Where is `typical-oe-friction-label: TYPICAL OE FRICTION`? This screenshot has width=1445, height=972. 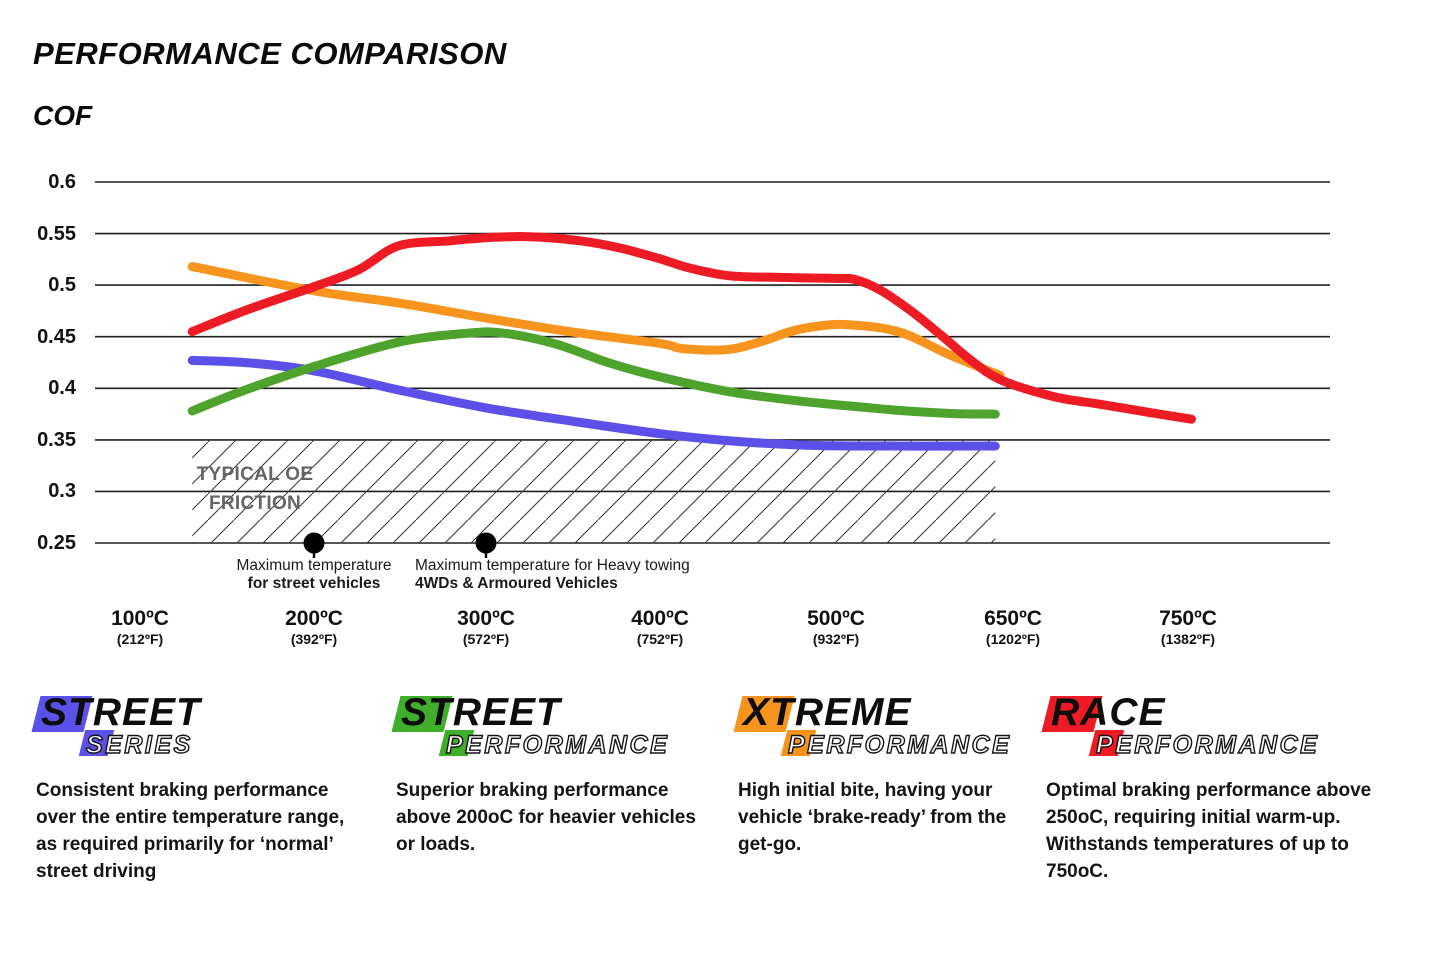 typical-oe-friction-label: TYPICAL OE FRICTION is located at coordinates (255, 489).